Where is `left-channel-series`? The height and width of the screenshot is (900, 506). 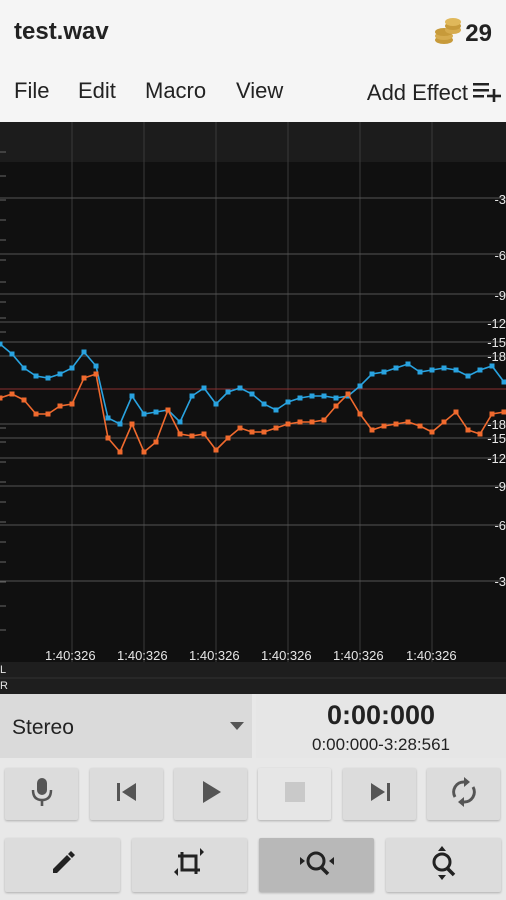 left-channel-series is located at coordinates (253, 384).